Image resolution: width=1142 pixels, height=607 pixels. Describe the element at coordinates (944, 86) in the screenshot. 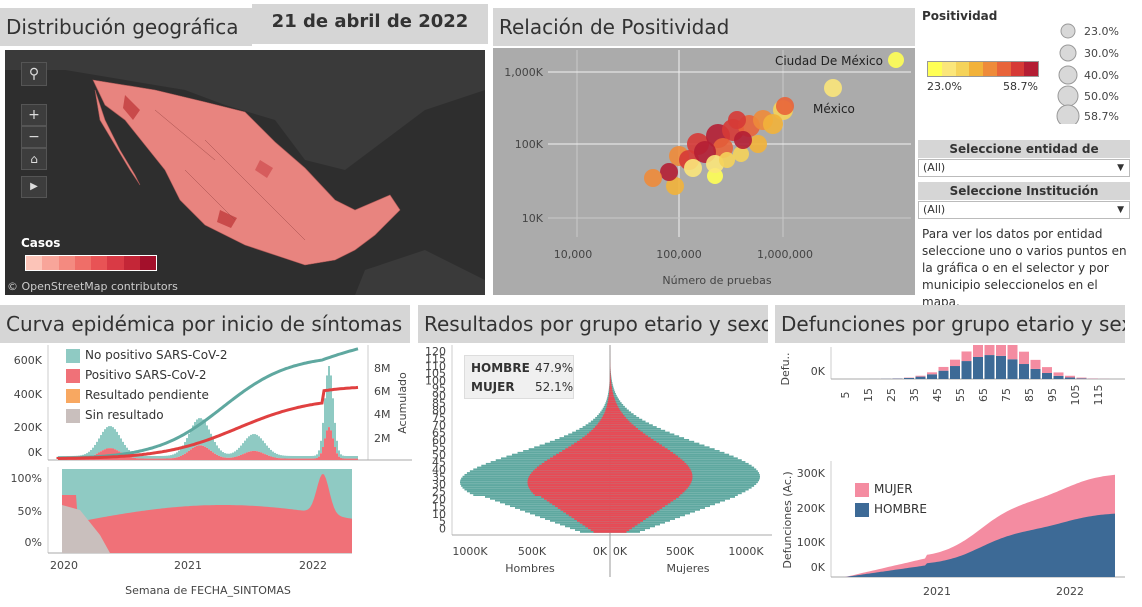

I see `positividad-min: 23.0%` at that location.